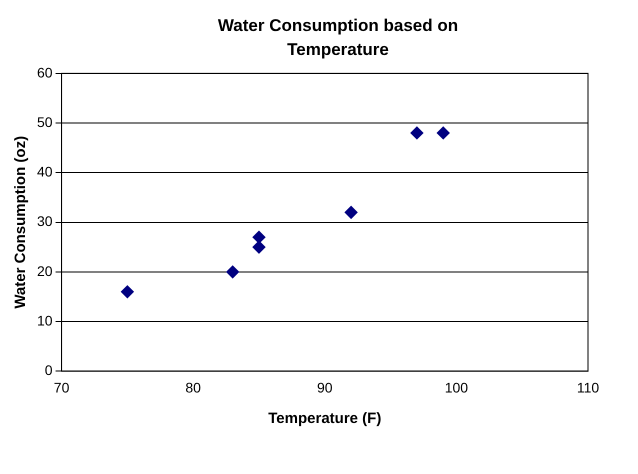  Describe the element at coordinates (456, 387) in the screenshot. I see `x-tick-label: 100` at that location.